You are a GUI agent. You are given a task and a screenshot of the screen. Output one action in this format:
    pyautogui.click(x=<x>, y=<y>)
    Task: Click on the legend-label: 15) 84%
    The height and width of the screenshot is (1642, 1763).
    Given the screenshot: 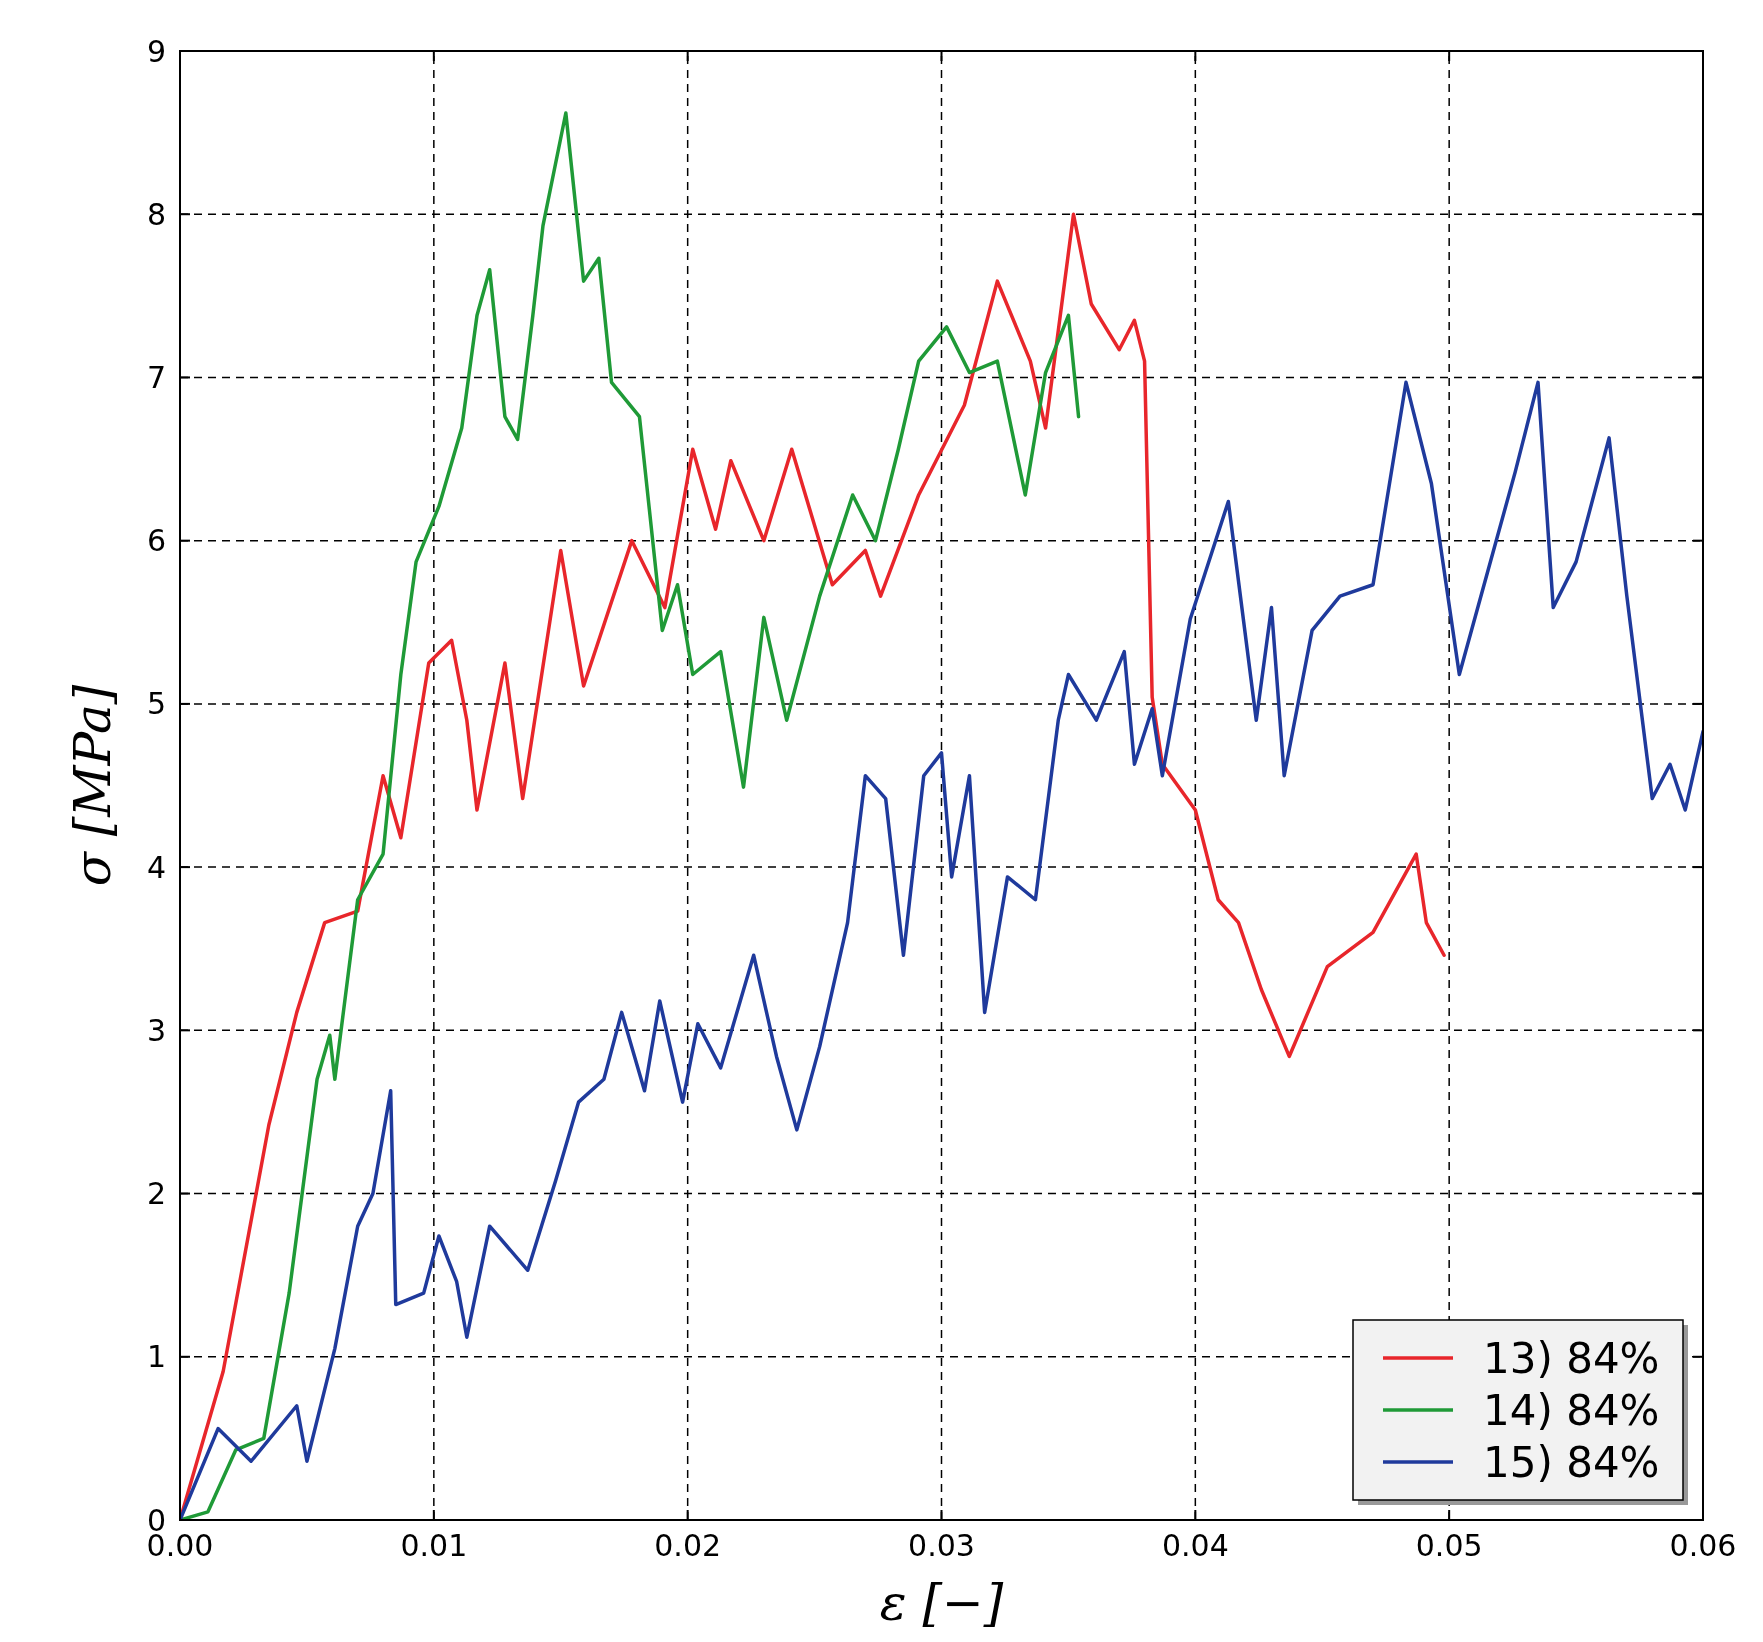 What is the action you would take?
    pyautogui.click(x=1571, y=1462)
    